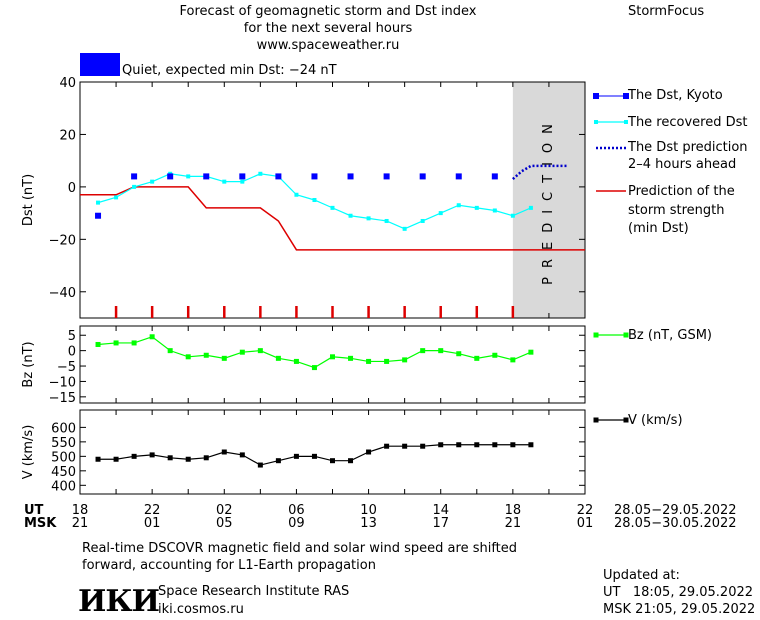 This screenshot has width=760, height=620. I want to click on ut-axis-label: UT, so click(34, 510).